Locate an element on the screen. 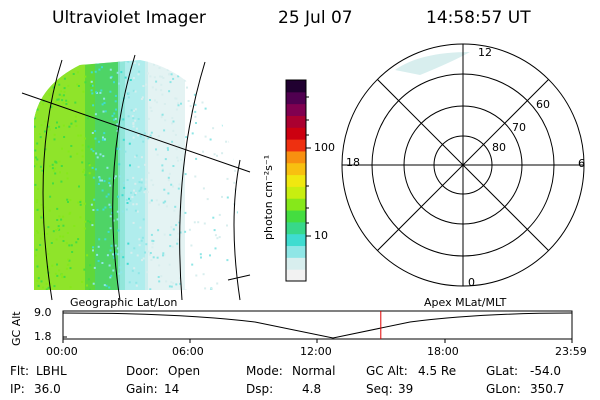  colorbar is located at coordinates (298, 180).